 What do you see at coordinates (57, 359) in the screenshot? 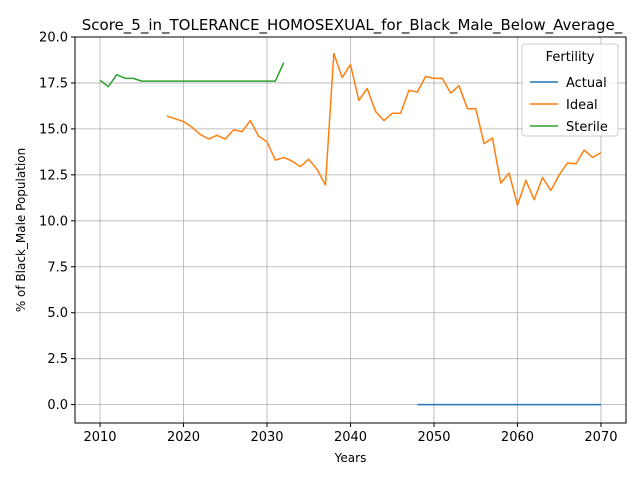
I see `y-tick-label: 2.5` at bounding box center [57, 359].